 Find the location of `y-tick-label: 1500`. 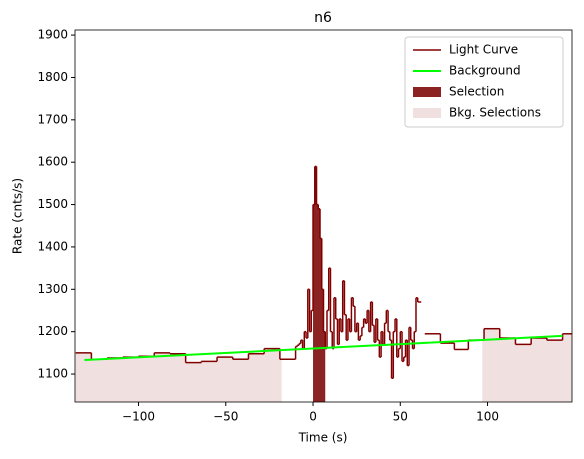

y-tick-label: 1500 is located at coordinates (52, 204).